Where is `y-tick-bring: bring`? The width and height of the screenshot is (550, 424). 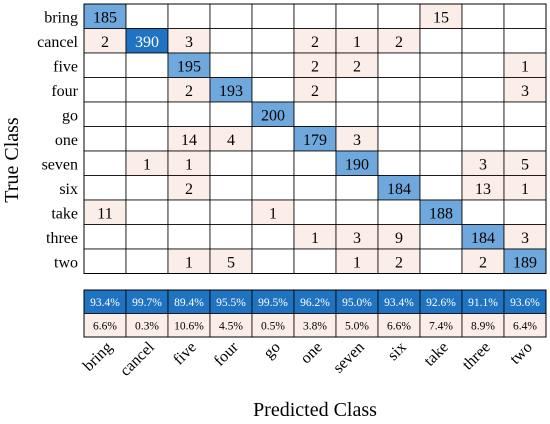 y-tick-bring: bring is located at coordinates (61, 17).